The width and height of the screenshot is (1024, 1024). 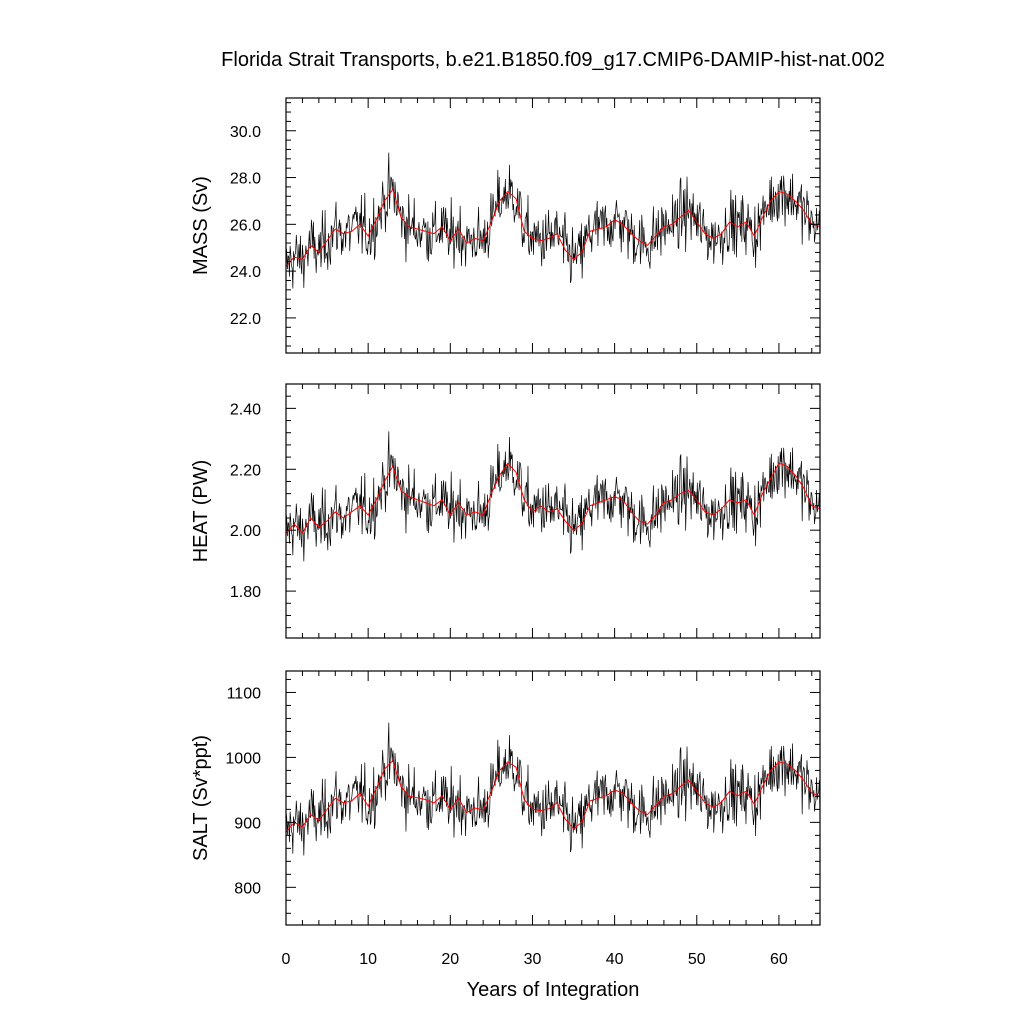 What do you see at coordinates (245, 319) in the screenshot?
I see `mass-y-tick-label: 22.0` at bounding box center [245, 319].